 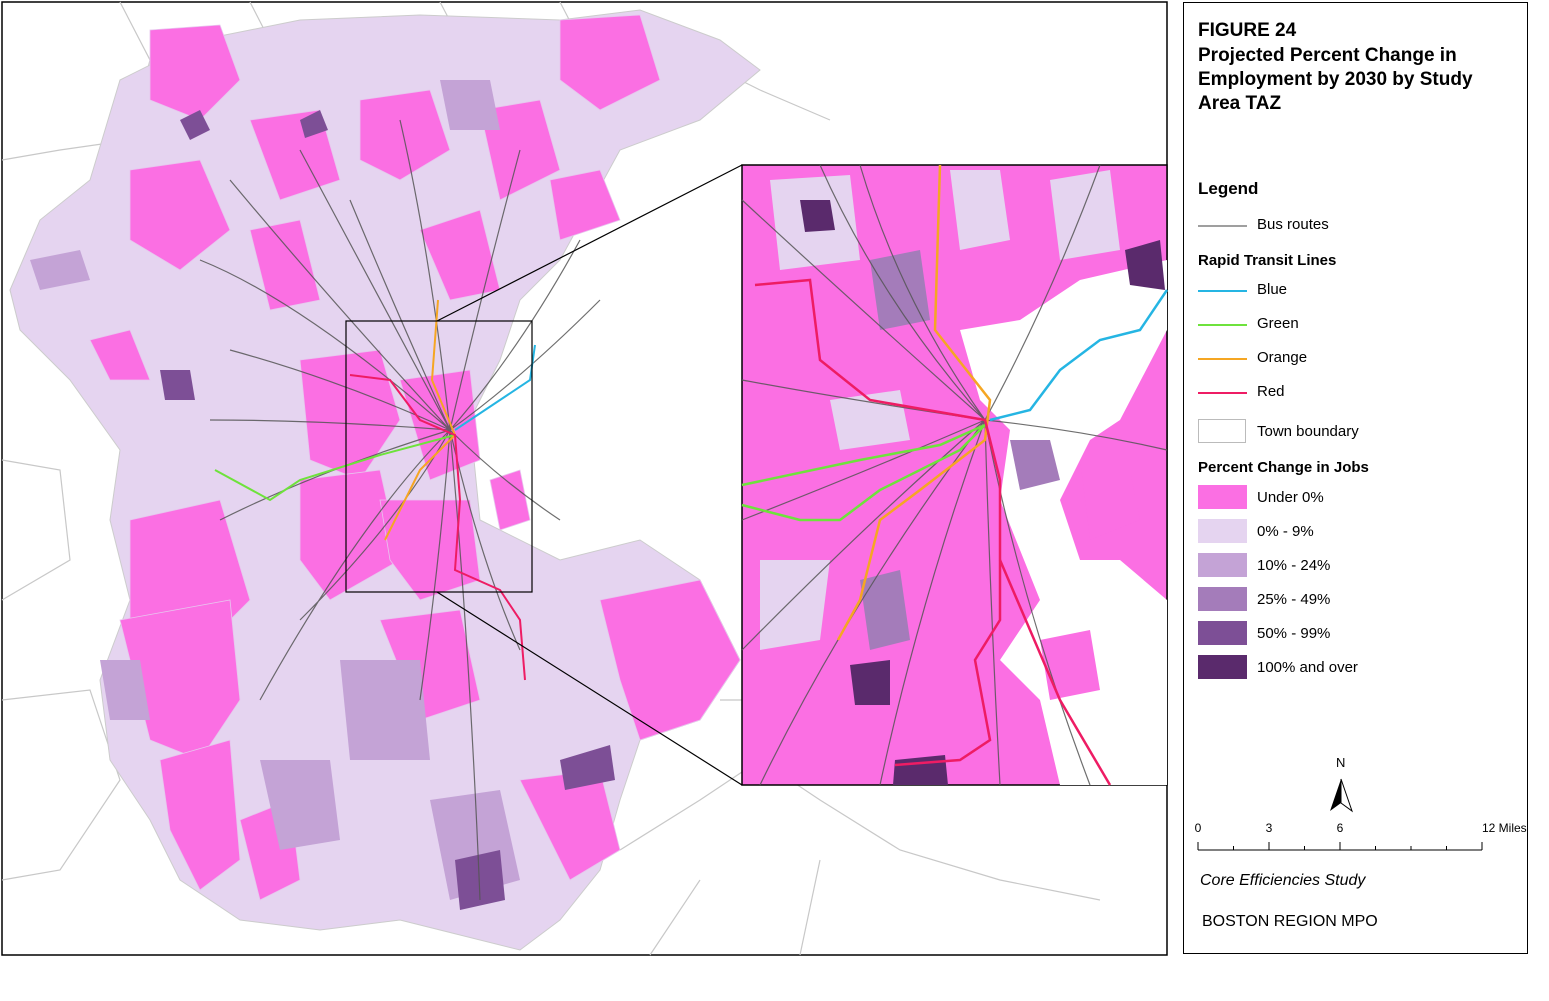 What do you see at coordinates (1285, 531) in the screenshot?
I see `class-label: 0% - 9%` at bounding box center [1285, 531].